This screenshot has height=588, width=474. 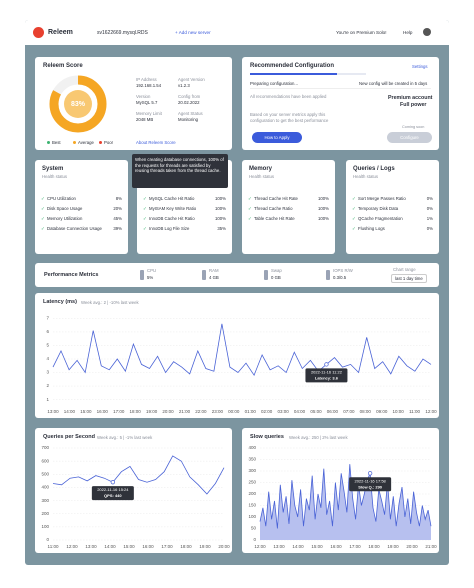 What do you see at coordinates (61, 198) in the screenshot?
I see `item-label: CPU Utilization` at bounding box center [61, 198].